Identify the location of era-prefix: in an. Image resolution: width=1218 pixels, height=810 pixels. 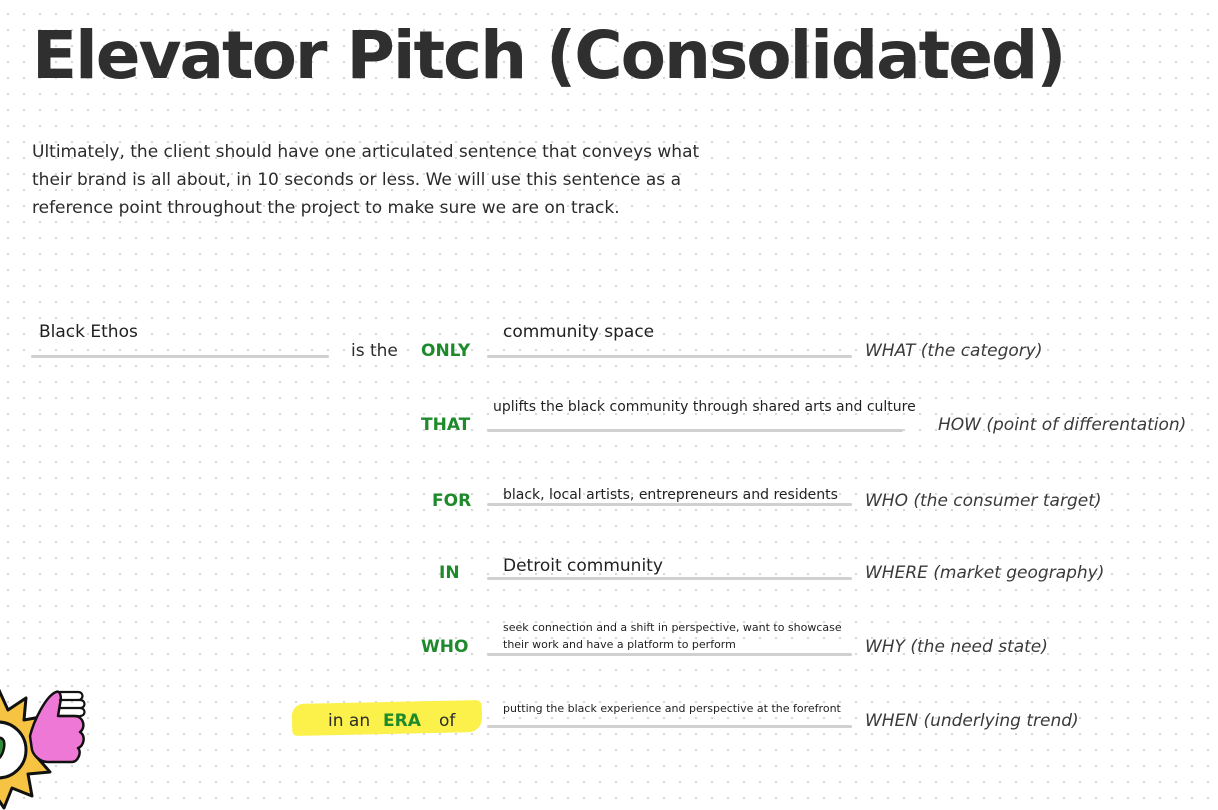
(349, 721).